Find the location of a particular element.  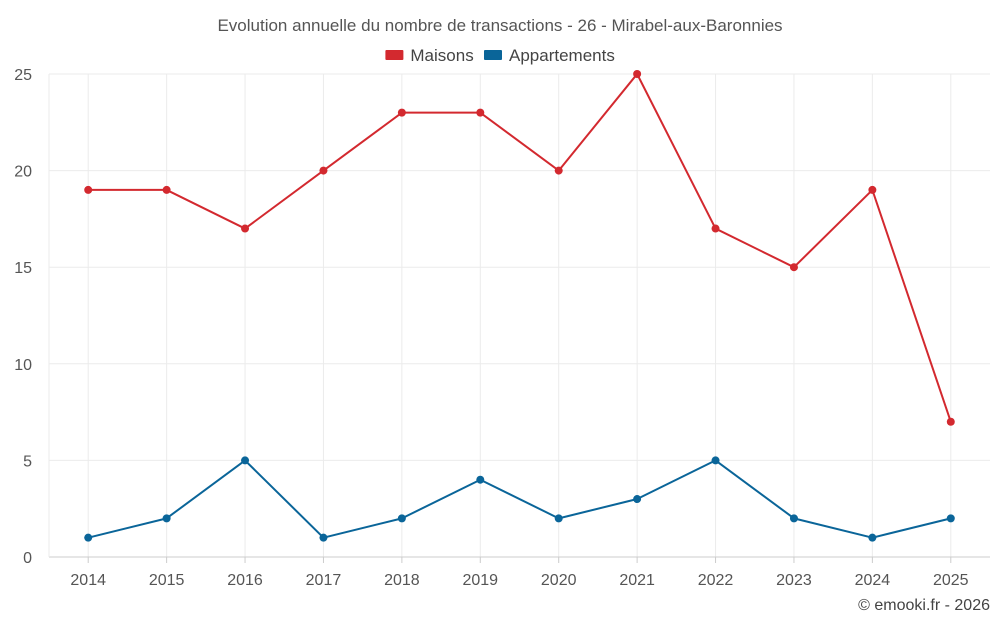

series-appartements is located at coordinates (519, 499).